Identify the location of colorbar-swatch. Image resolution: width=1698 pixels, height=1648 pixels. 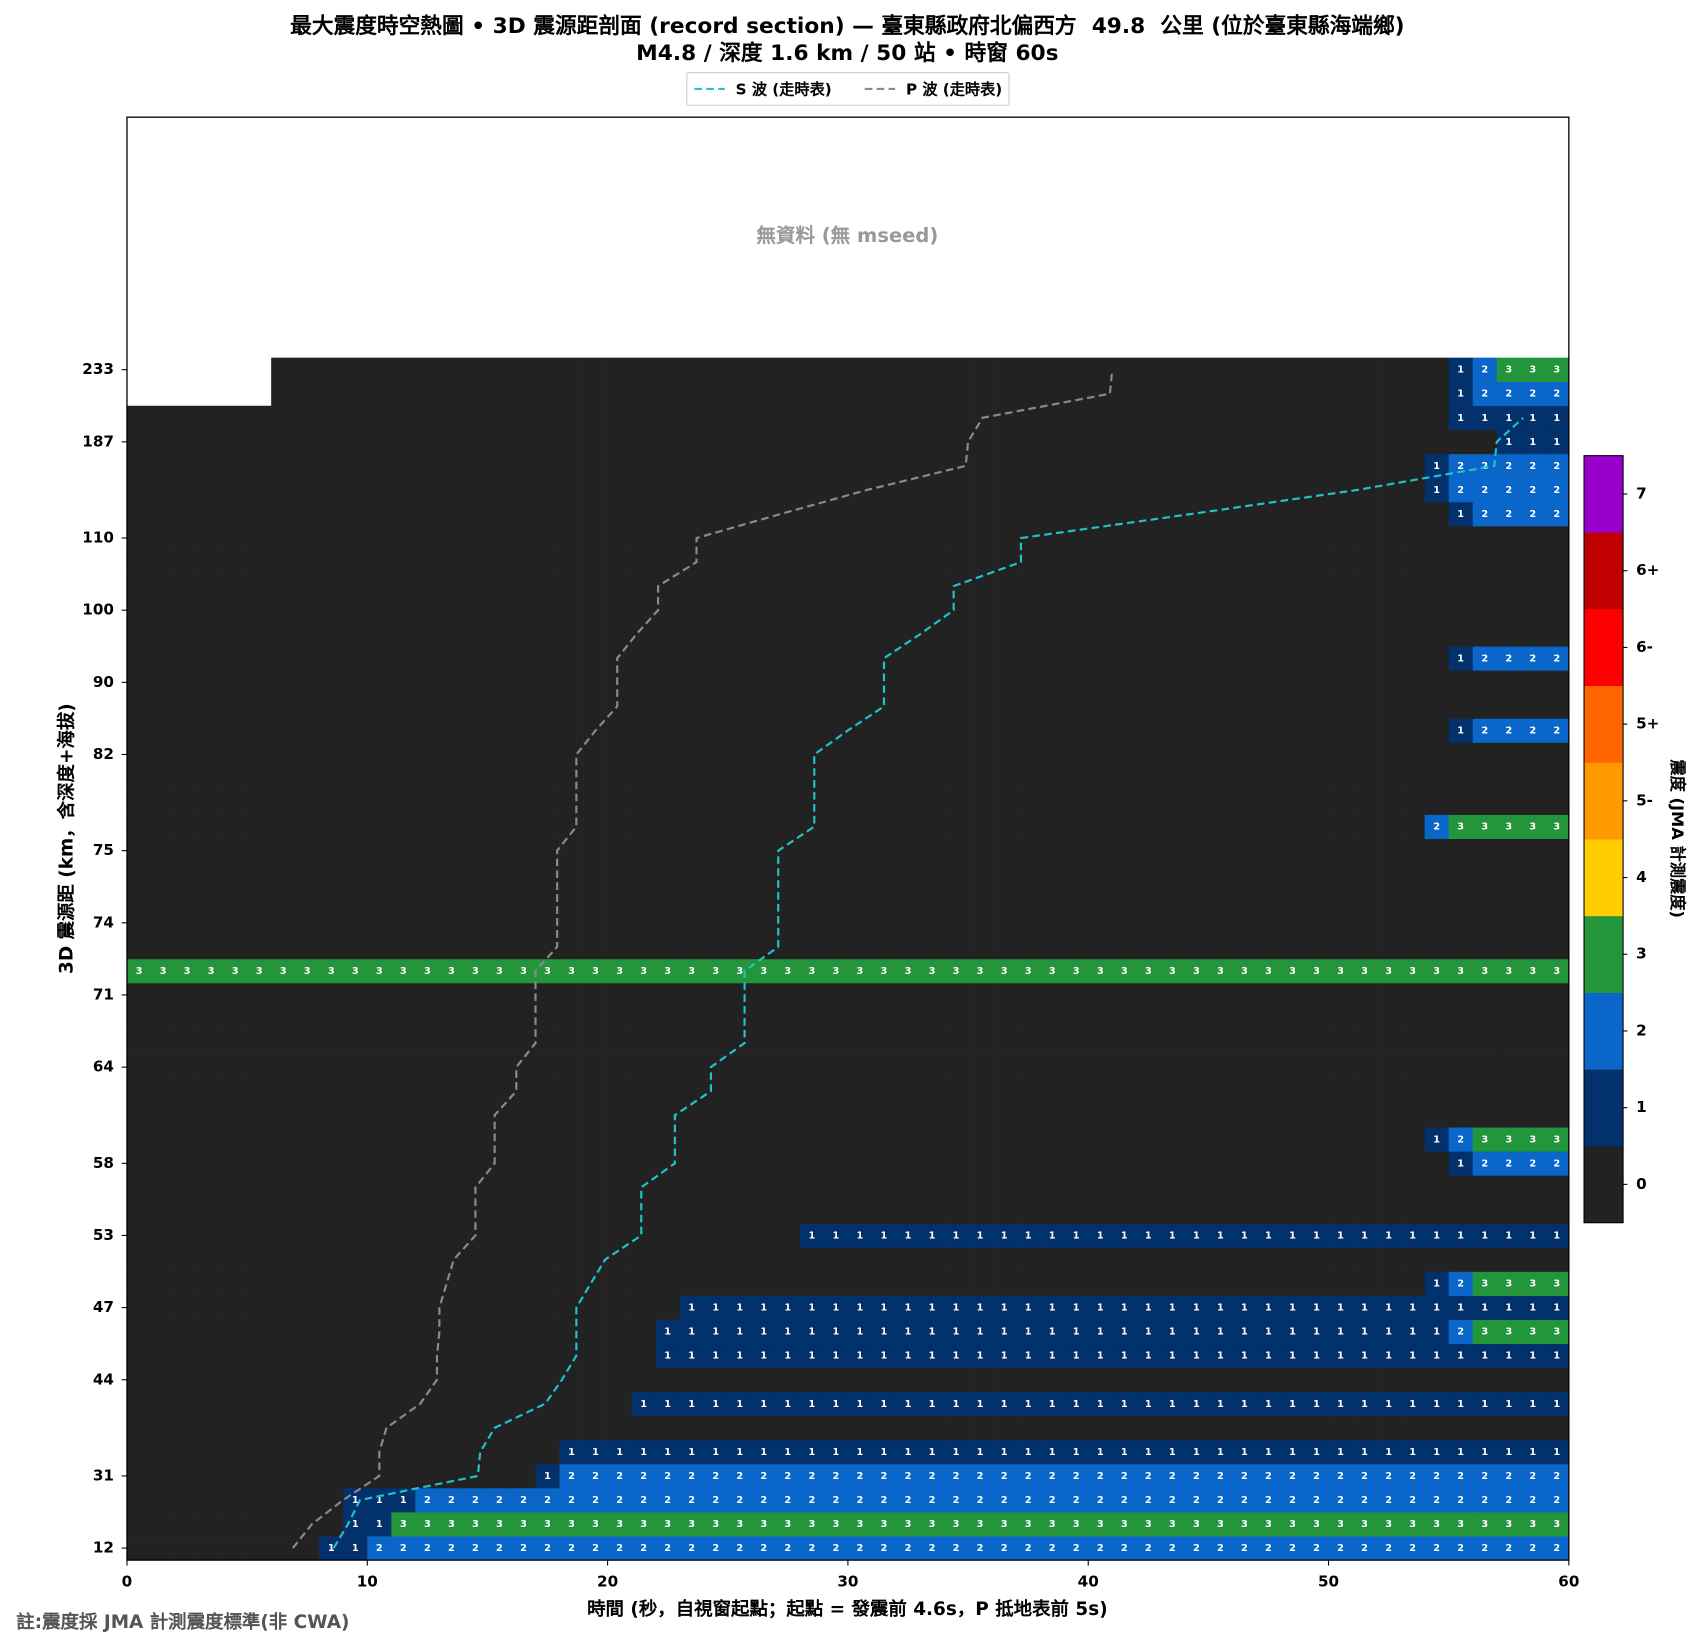
(1604, 1108).